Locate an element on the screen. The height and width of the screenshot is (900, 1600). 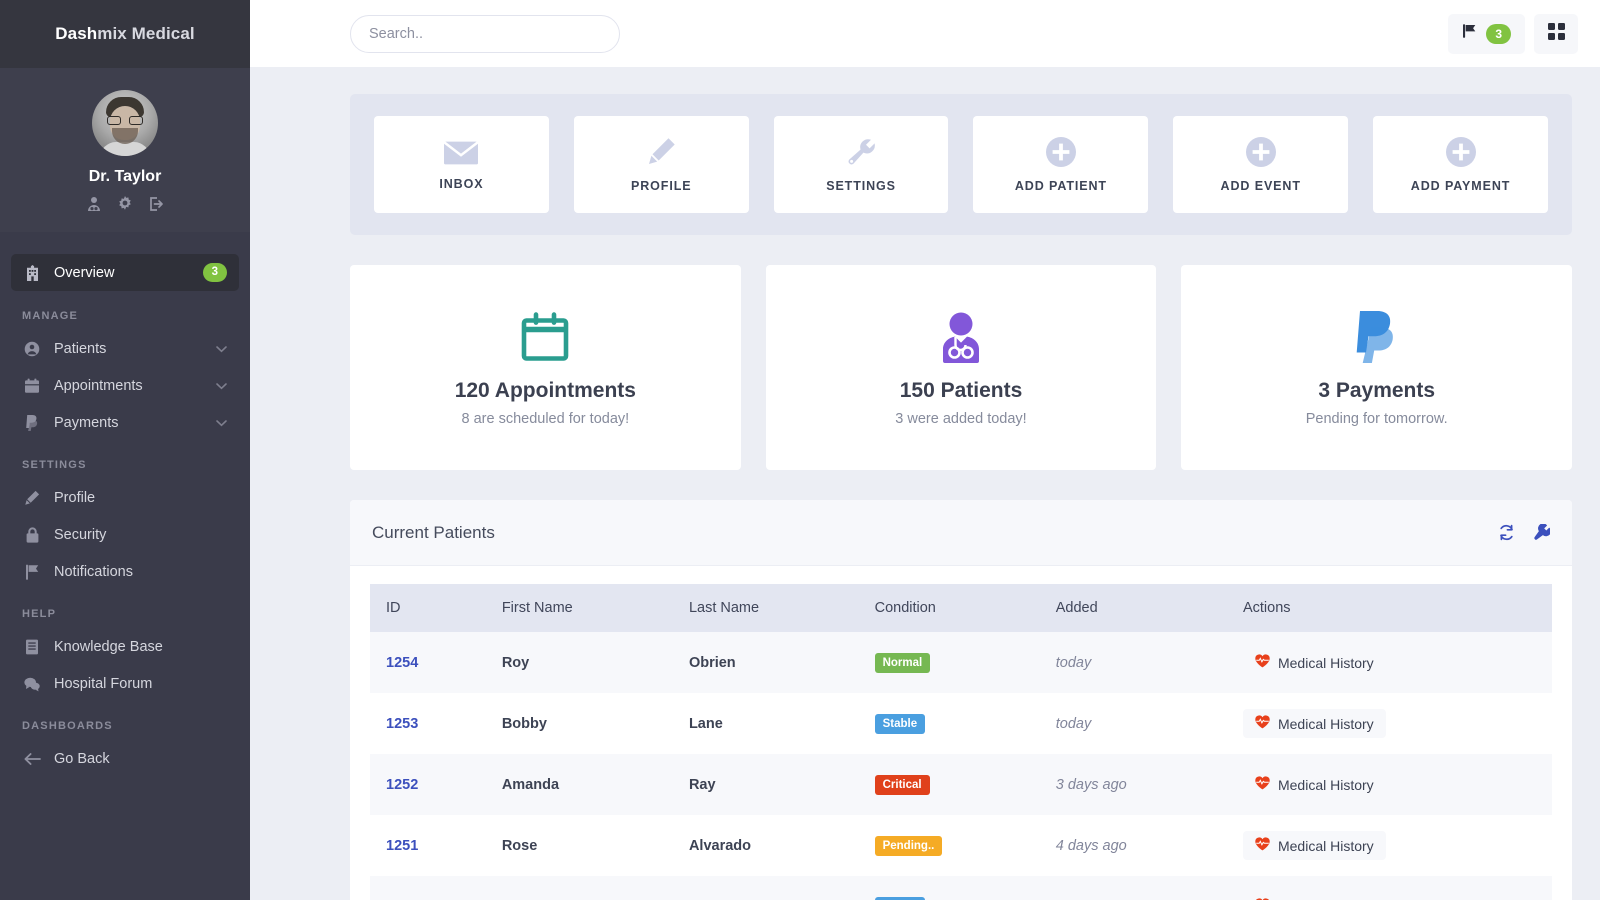
wrench-icon is located at coordinates (1541, 532).